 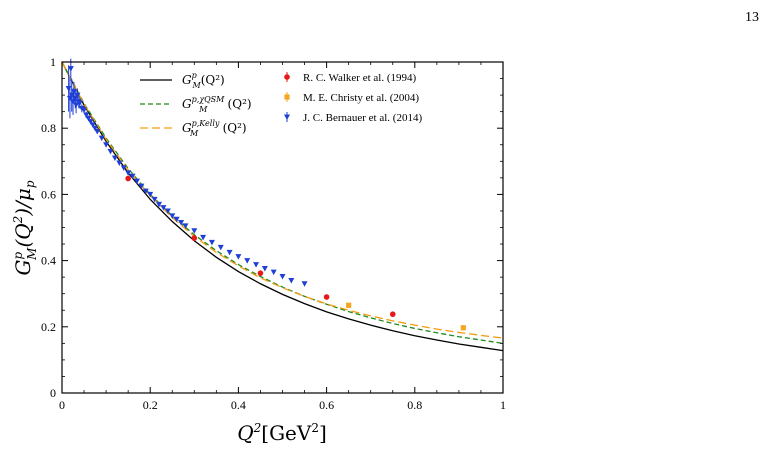 I want to click on y-tick-label: 0.4, so click(x=48, y=261).